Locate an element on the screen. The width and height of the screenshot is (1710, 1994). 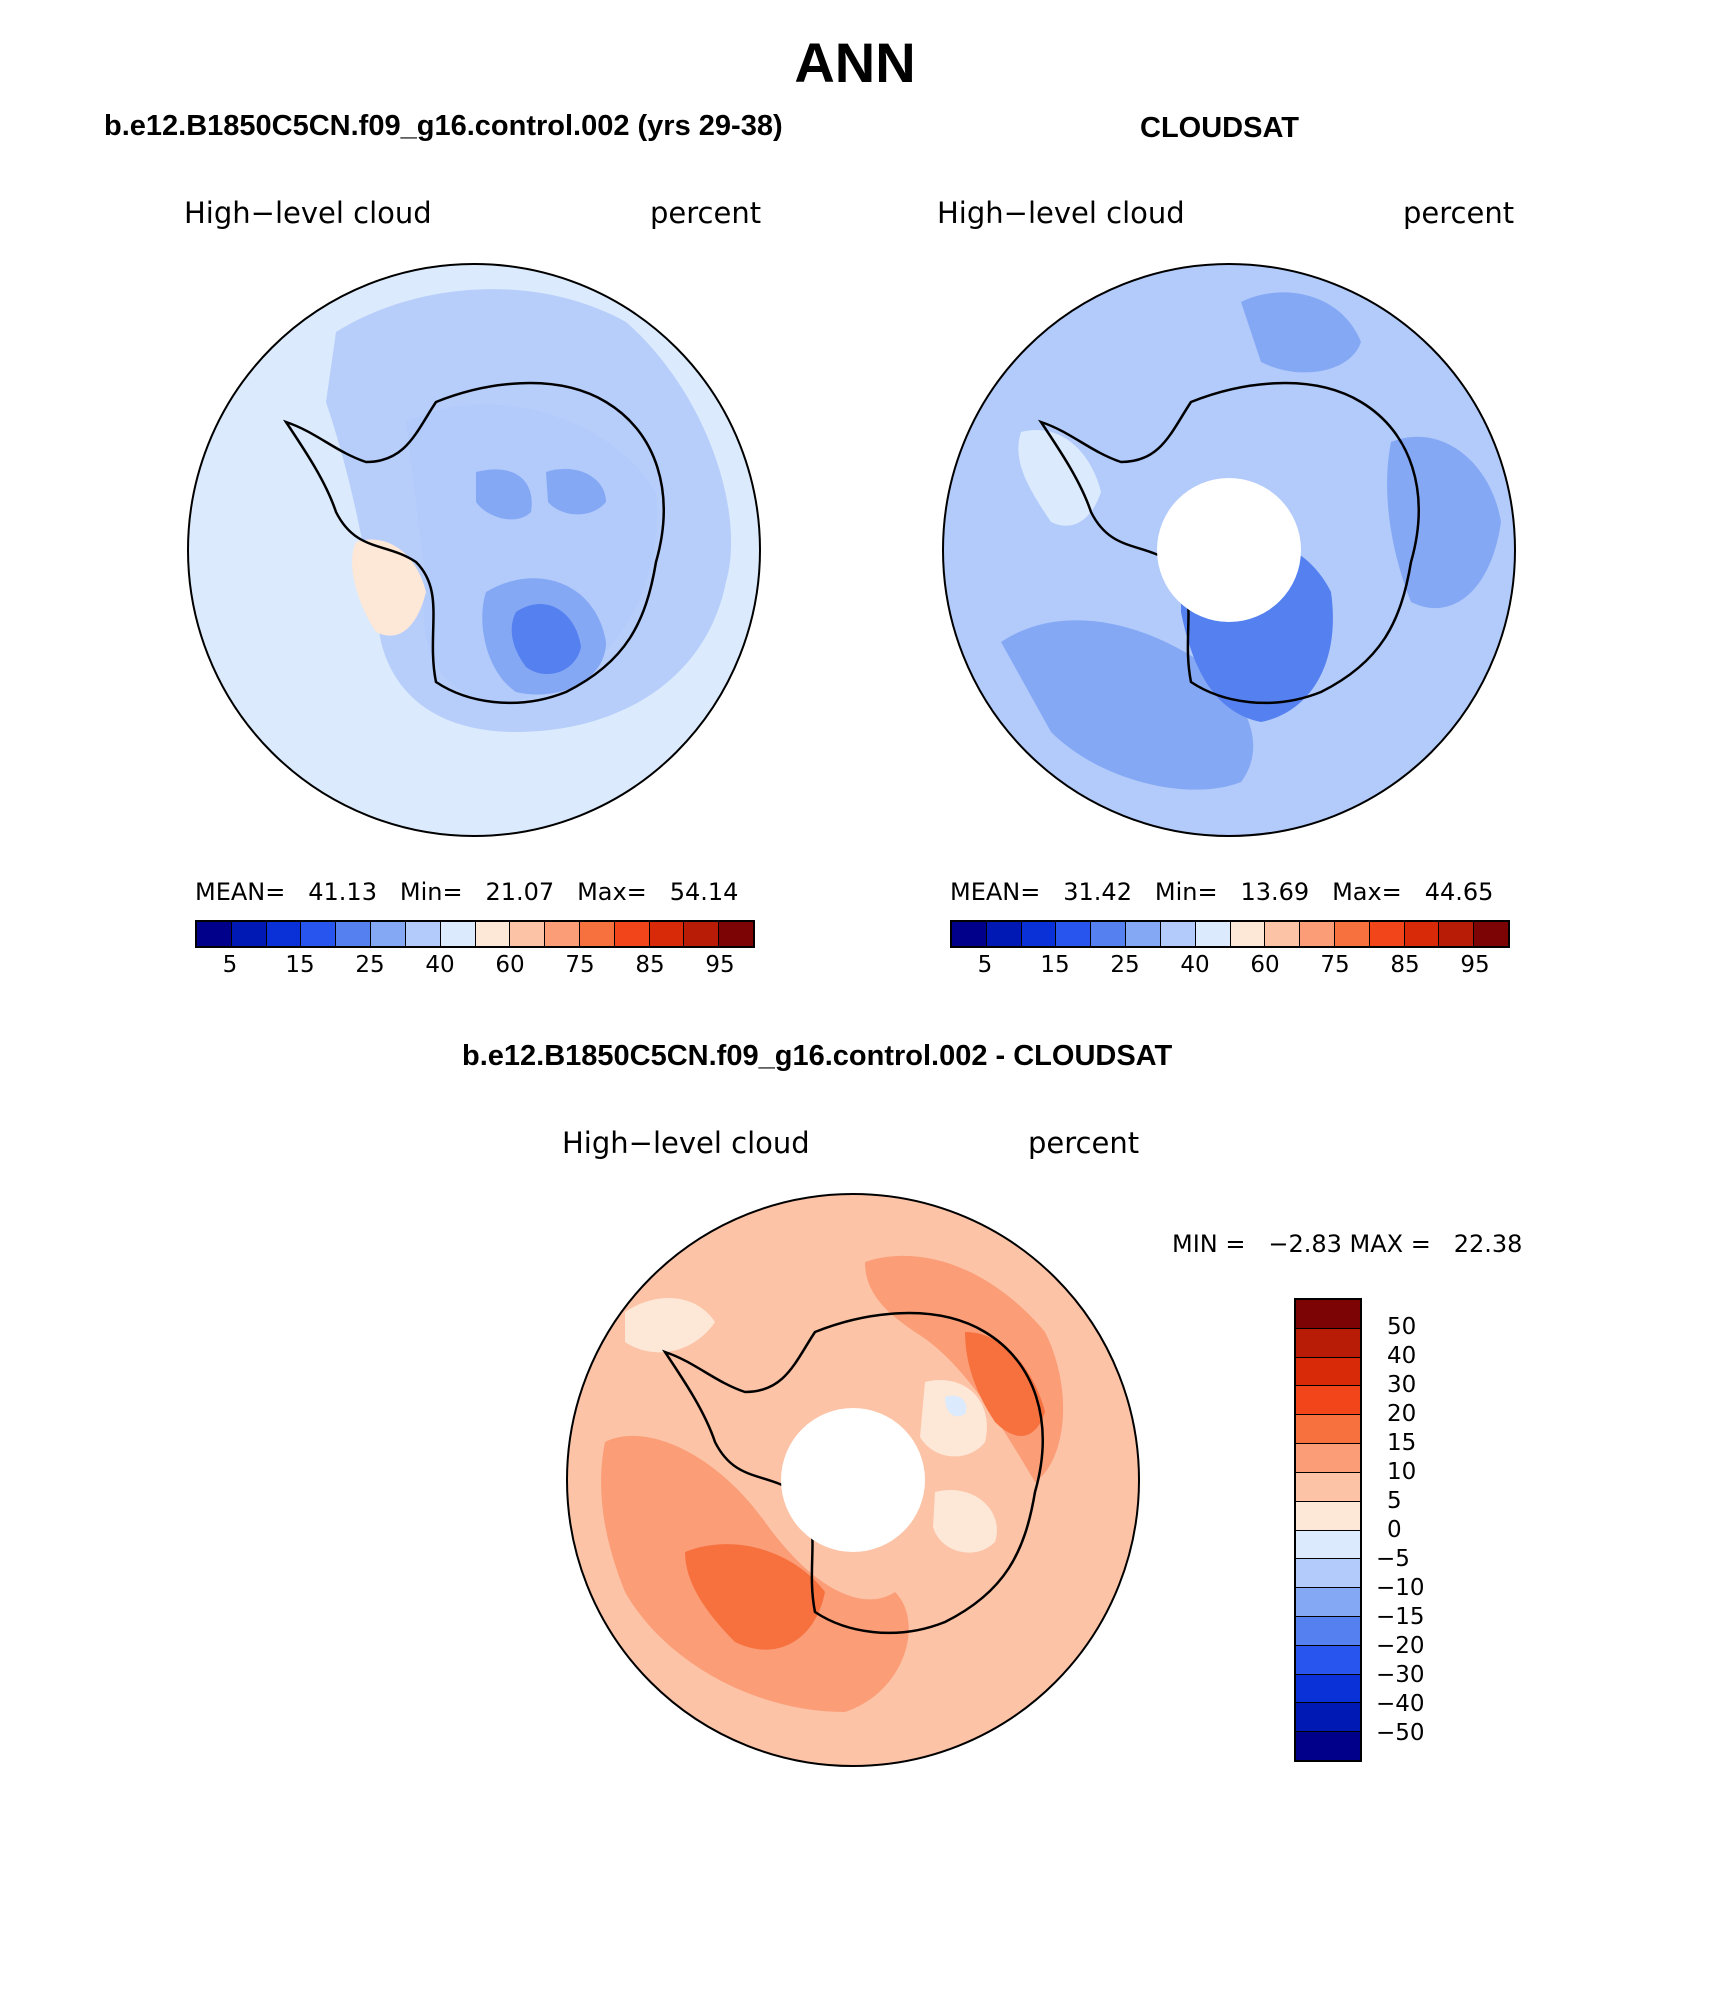
diff-colorbar-tick-label: −10 is located at coordinates (1400, 1588).